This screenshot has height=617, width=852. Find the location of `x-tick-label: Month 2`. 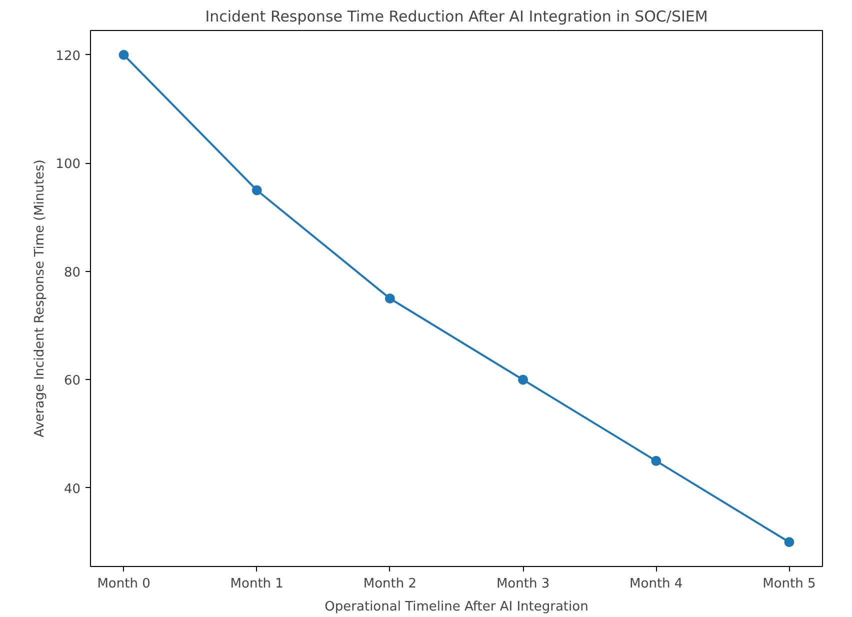

x-tick-label: Month 2 is located at coordinates (390, 584).